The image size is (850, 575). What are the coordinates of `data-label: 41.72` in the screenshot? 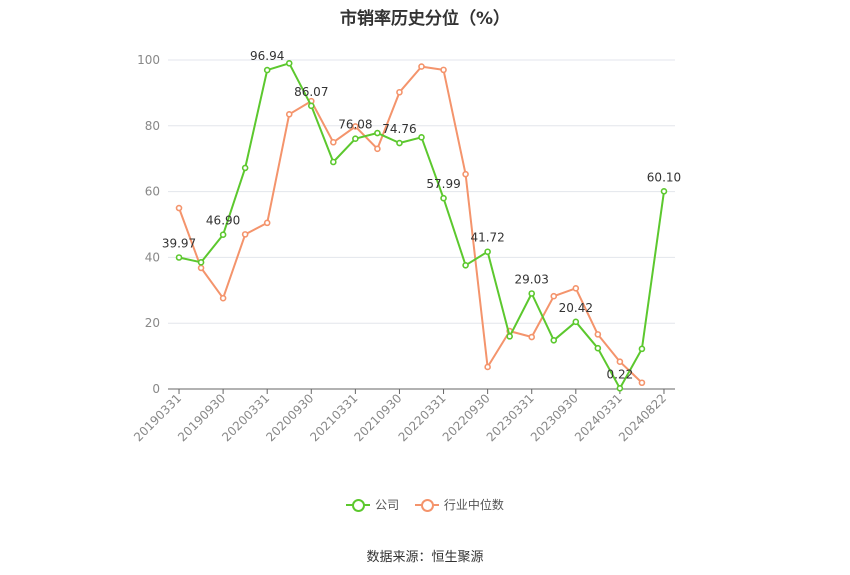 It's located at (487, 238).